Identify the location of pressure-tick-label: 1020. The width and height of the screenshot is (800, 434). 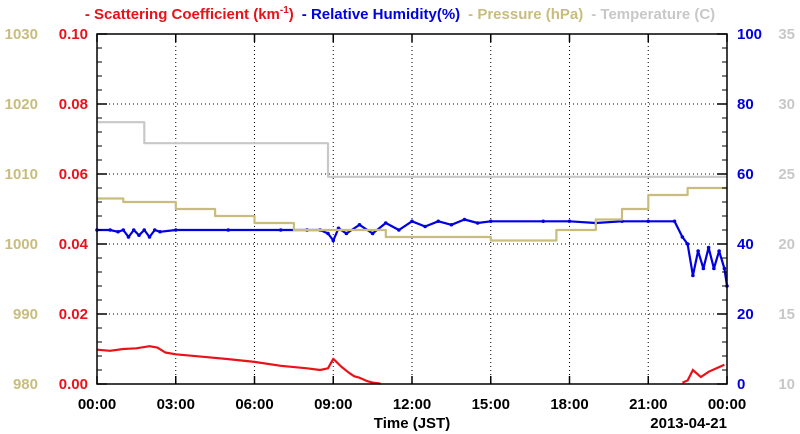
(21, 104).